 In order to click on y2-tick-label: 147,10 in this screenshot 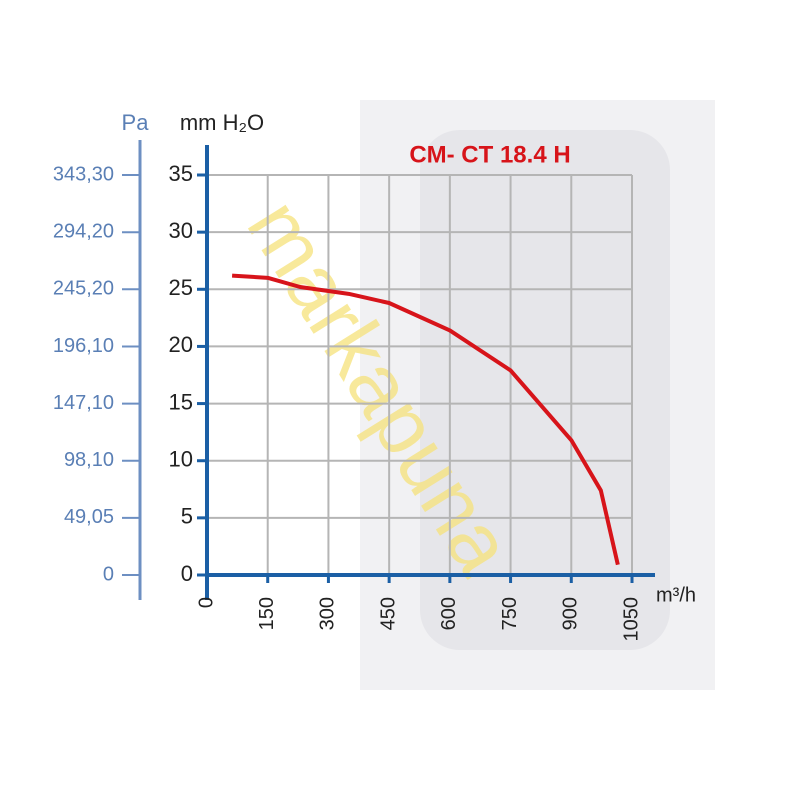, I will do `click(83, 403)`.